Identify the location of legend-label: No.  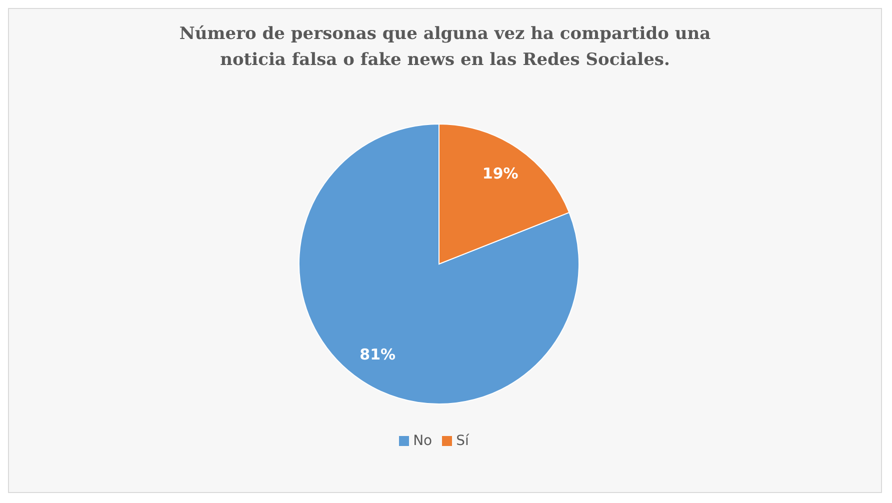
(422, 441).